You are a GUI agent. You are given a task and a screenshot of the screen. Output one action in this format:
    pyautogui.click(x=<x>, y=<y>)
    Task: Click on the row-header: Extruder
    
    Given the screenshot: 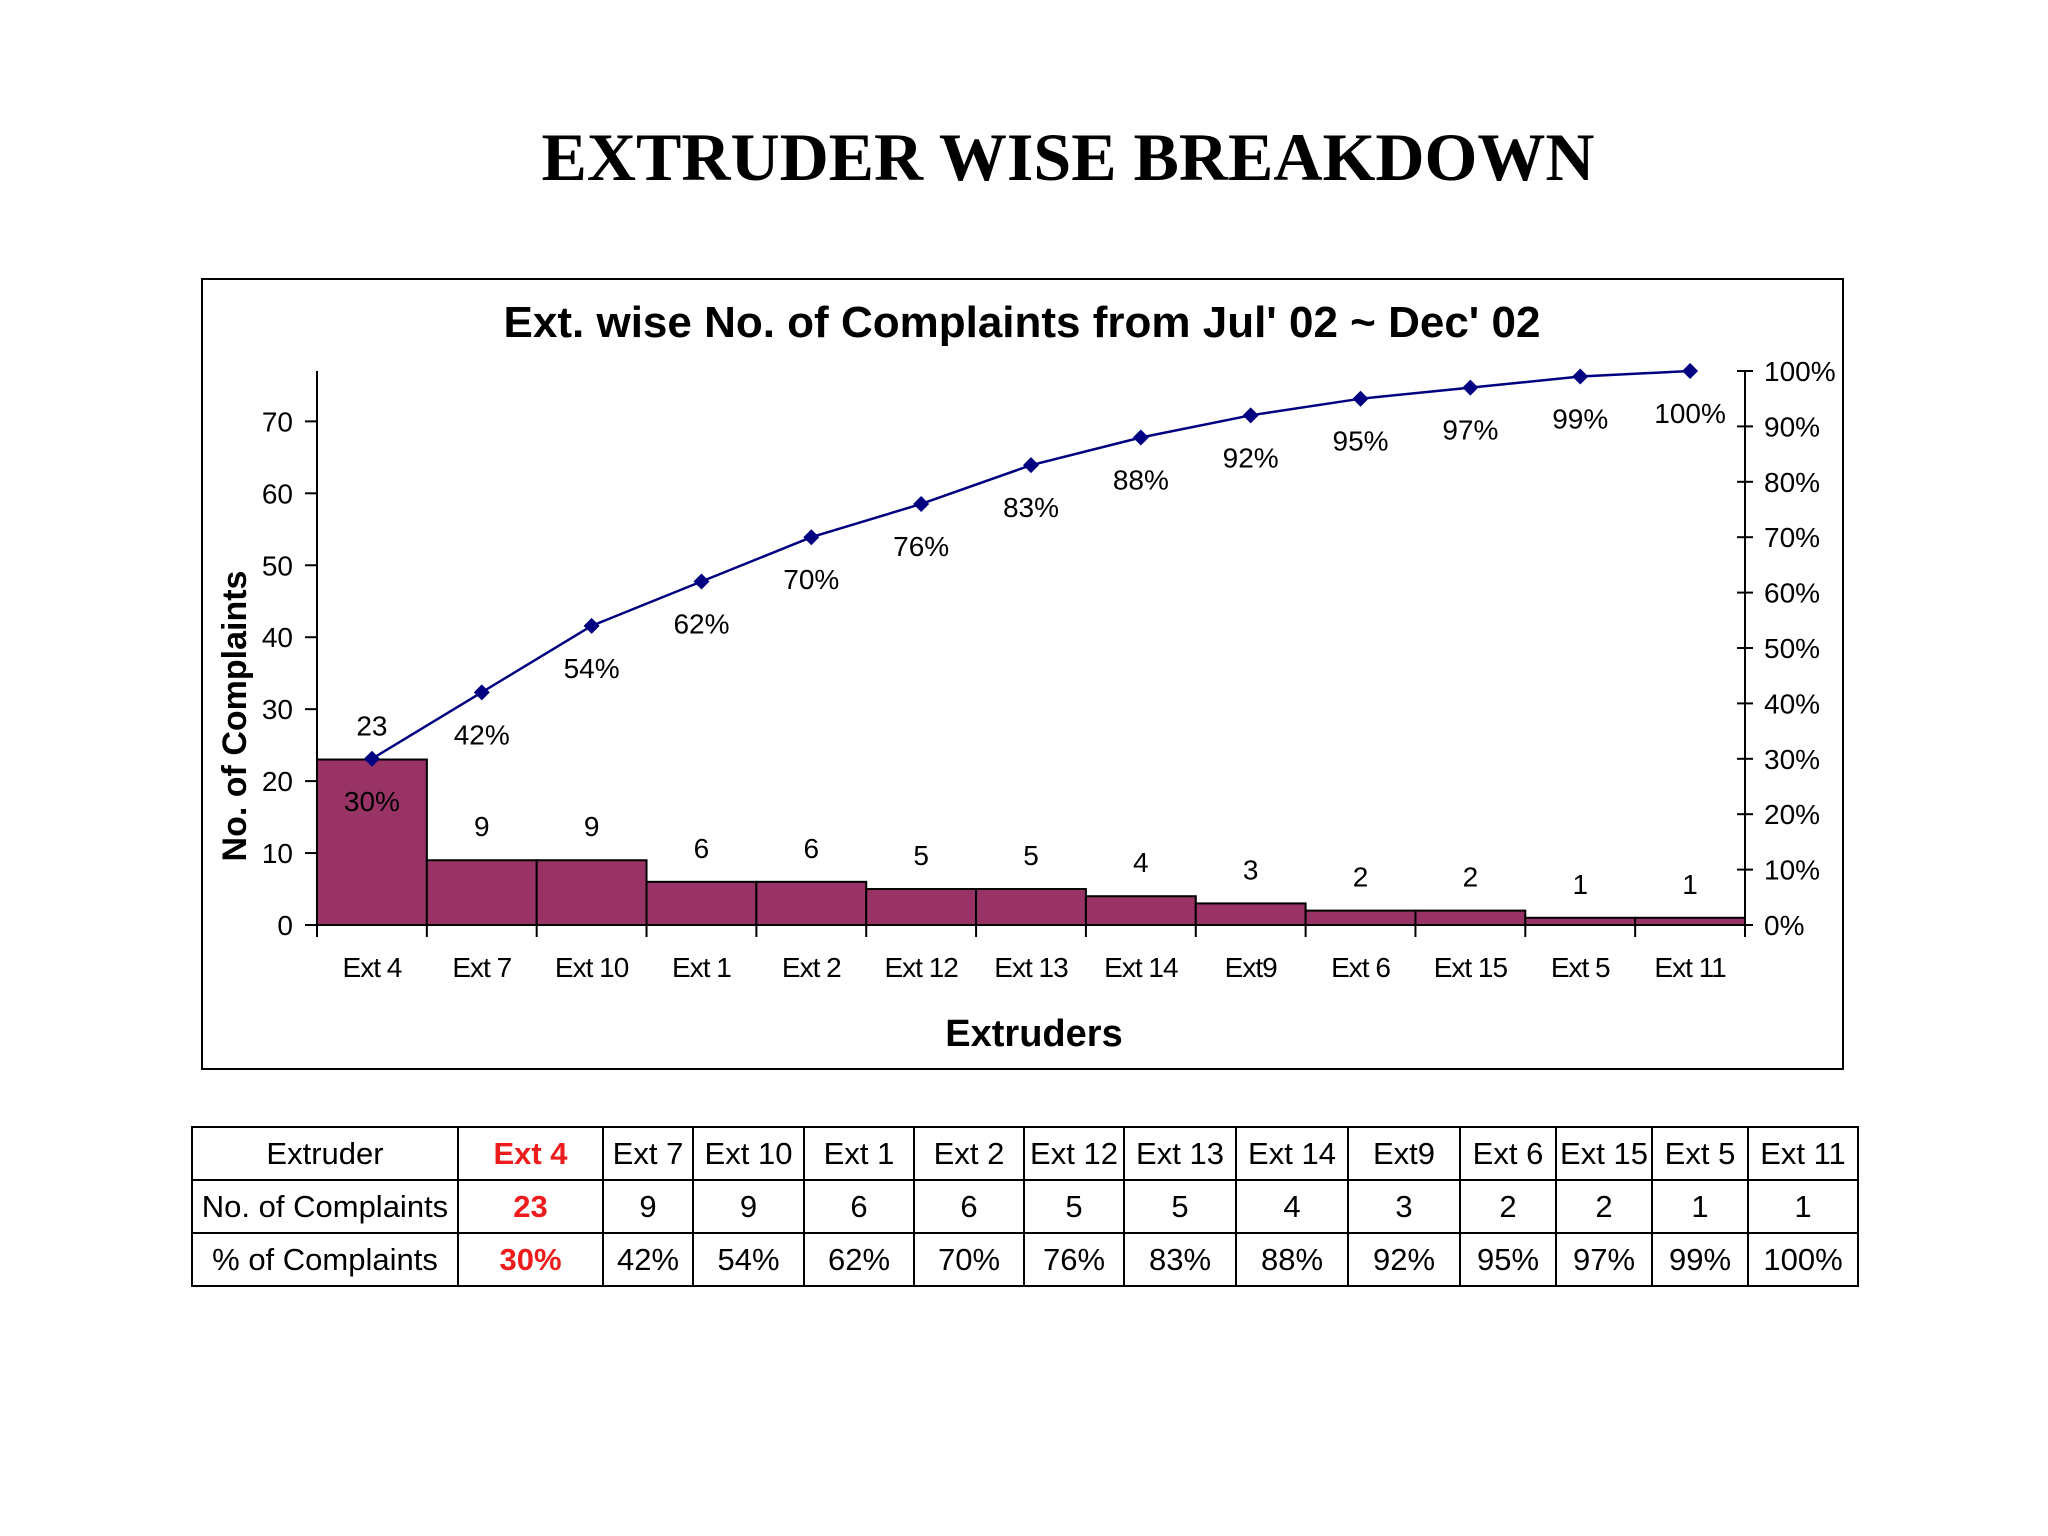 What is the action you would take?
    pyautogui.click(x=325, y=1153)
    